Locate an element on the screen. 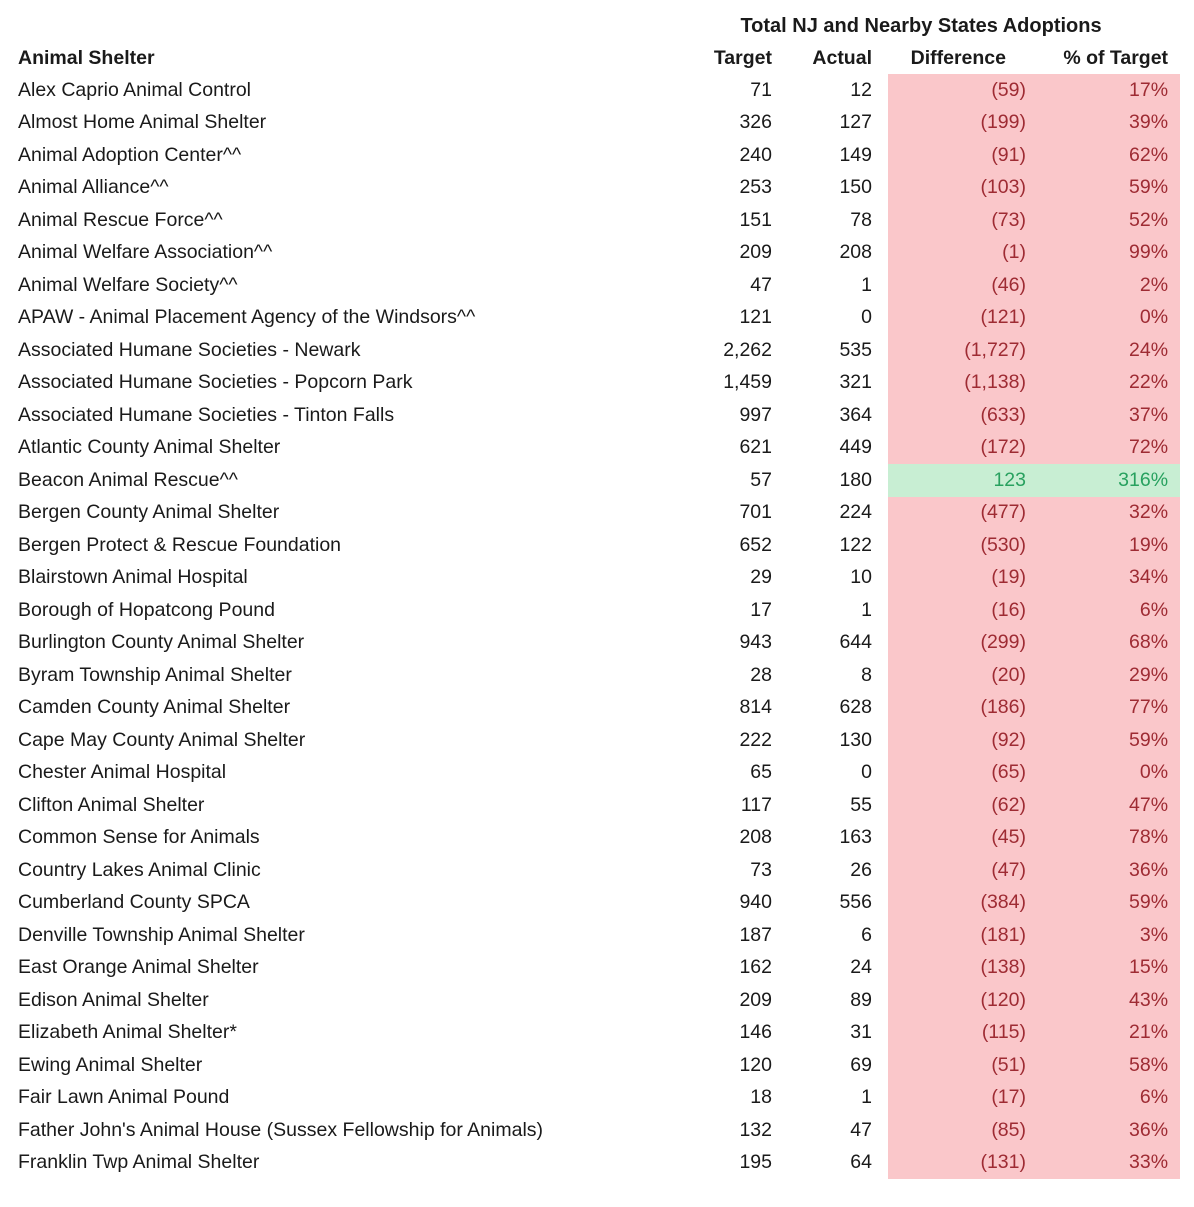 Image resolution: width=1194 pixels, height=1207 pixels. shelter-name-cell: Camden County Animal Shelter is located at coordinates (154, 707).